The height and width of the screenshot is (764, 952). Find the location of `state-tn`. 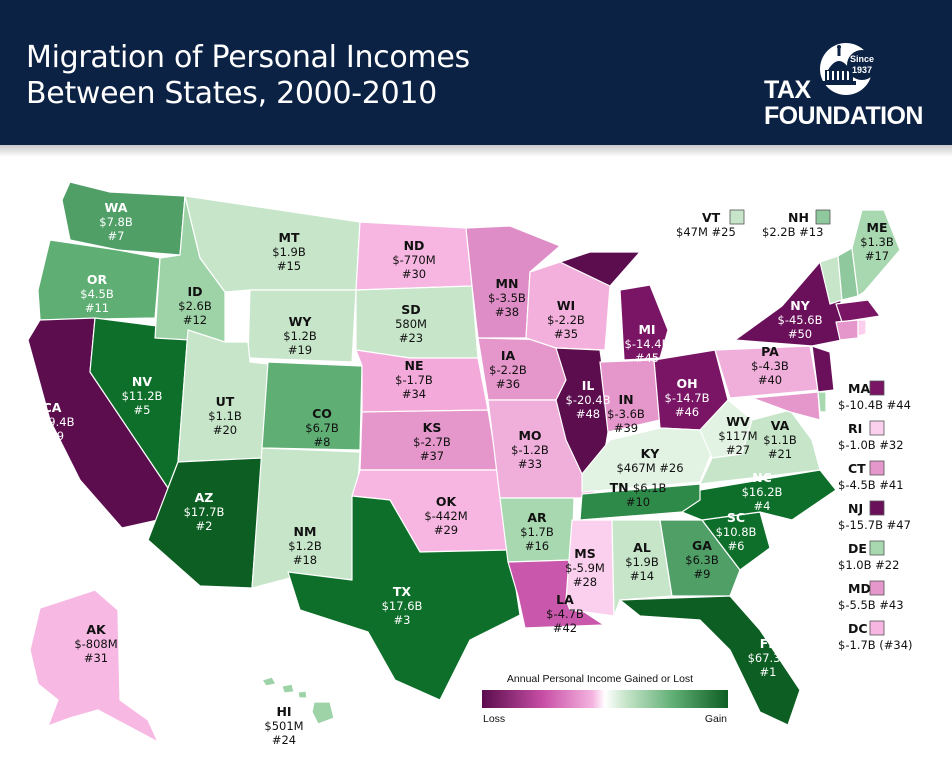

state-tn is located at coordinates (640, 502).